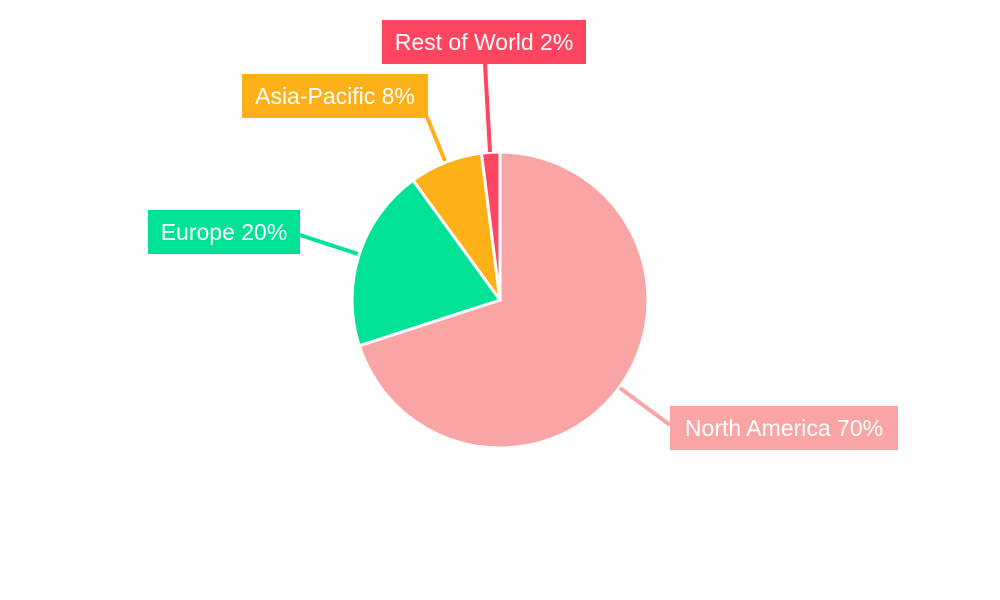  I want to click on pie-slice-north-america, so click(503, 300).